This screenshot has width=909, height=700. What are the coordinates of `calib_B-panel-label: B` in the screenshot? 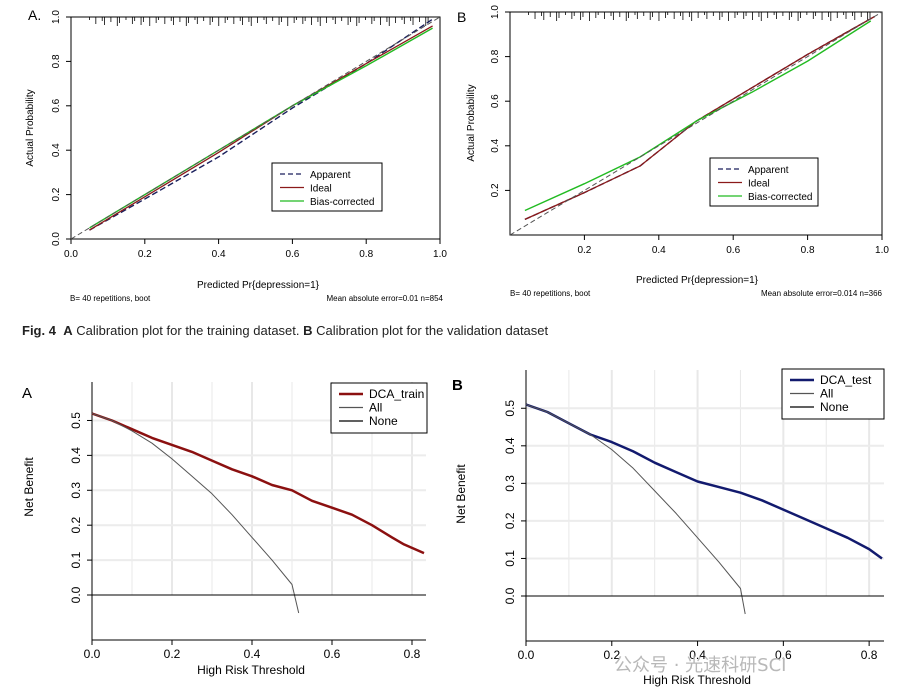 It's located at (461, 17).